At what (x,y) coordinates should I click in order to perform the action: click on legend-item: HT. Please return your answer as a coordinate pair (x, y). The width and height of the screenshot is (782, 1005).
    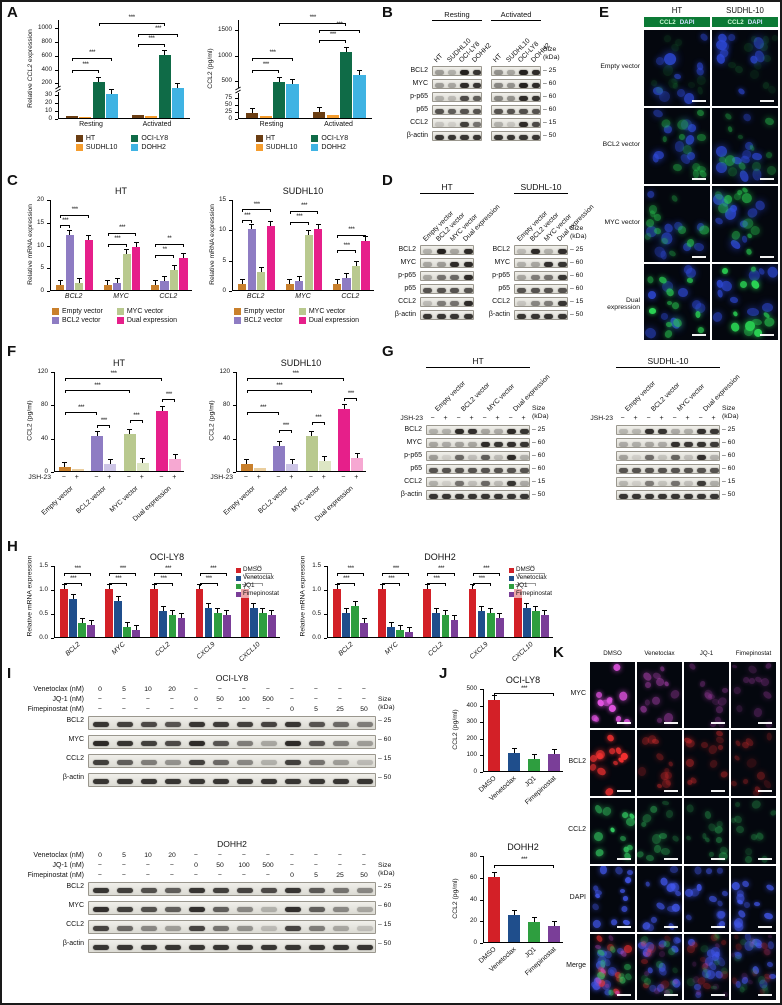
    Looking at the image, I should click on (276, 138).